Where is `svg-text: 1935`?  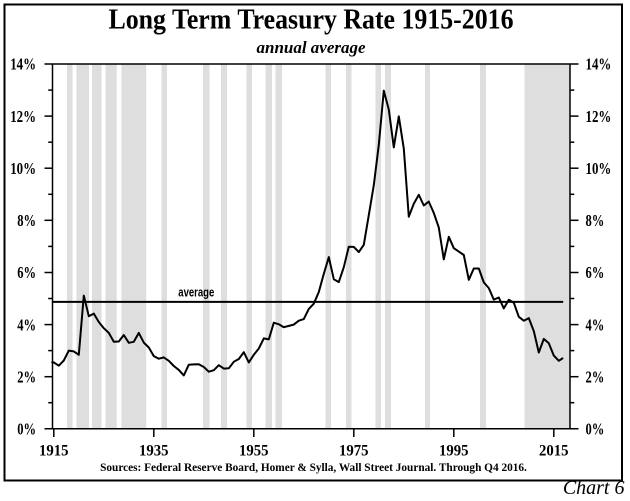 svg-text: 1935 is located at coordinates (154, 450).